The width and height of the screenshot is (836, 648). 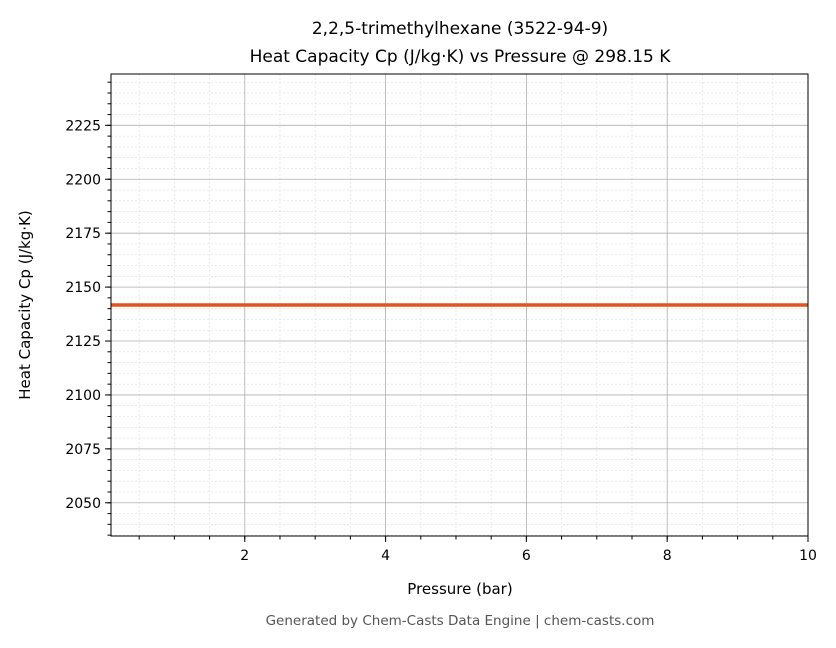 I want to click on y-tick-label: 2150, so click(x=83, y=288).